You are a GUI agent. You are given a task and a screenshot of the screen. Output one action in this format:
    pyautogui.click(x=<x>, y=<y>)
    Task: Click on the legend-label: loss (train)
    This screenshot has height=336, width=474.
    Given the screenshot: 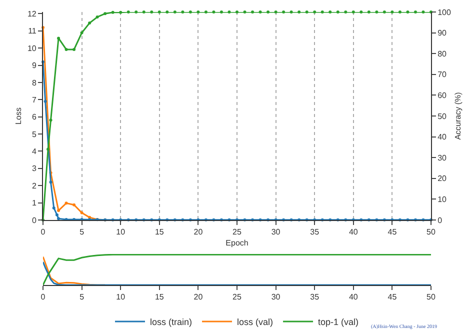 What is the action you would take?
    pyautogui.click(x=171, y=322)
    